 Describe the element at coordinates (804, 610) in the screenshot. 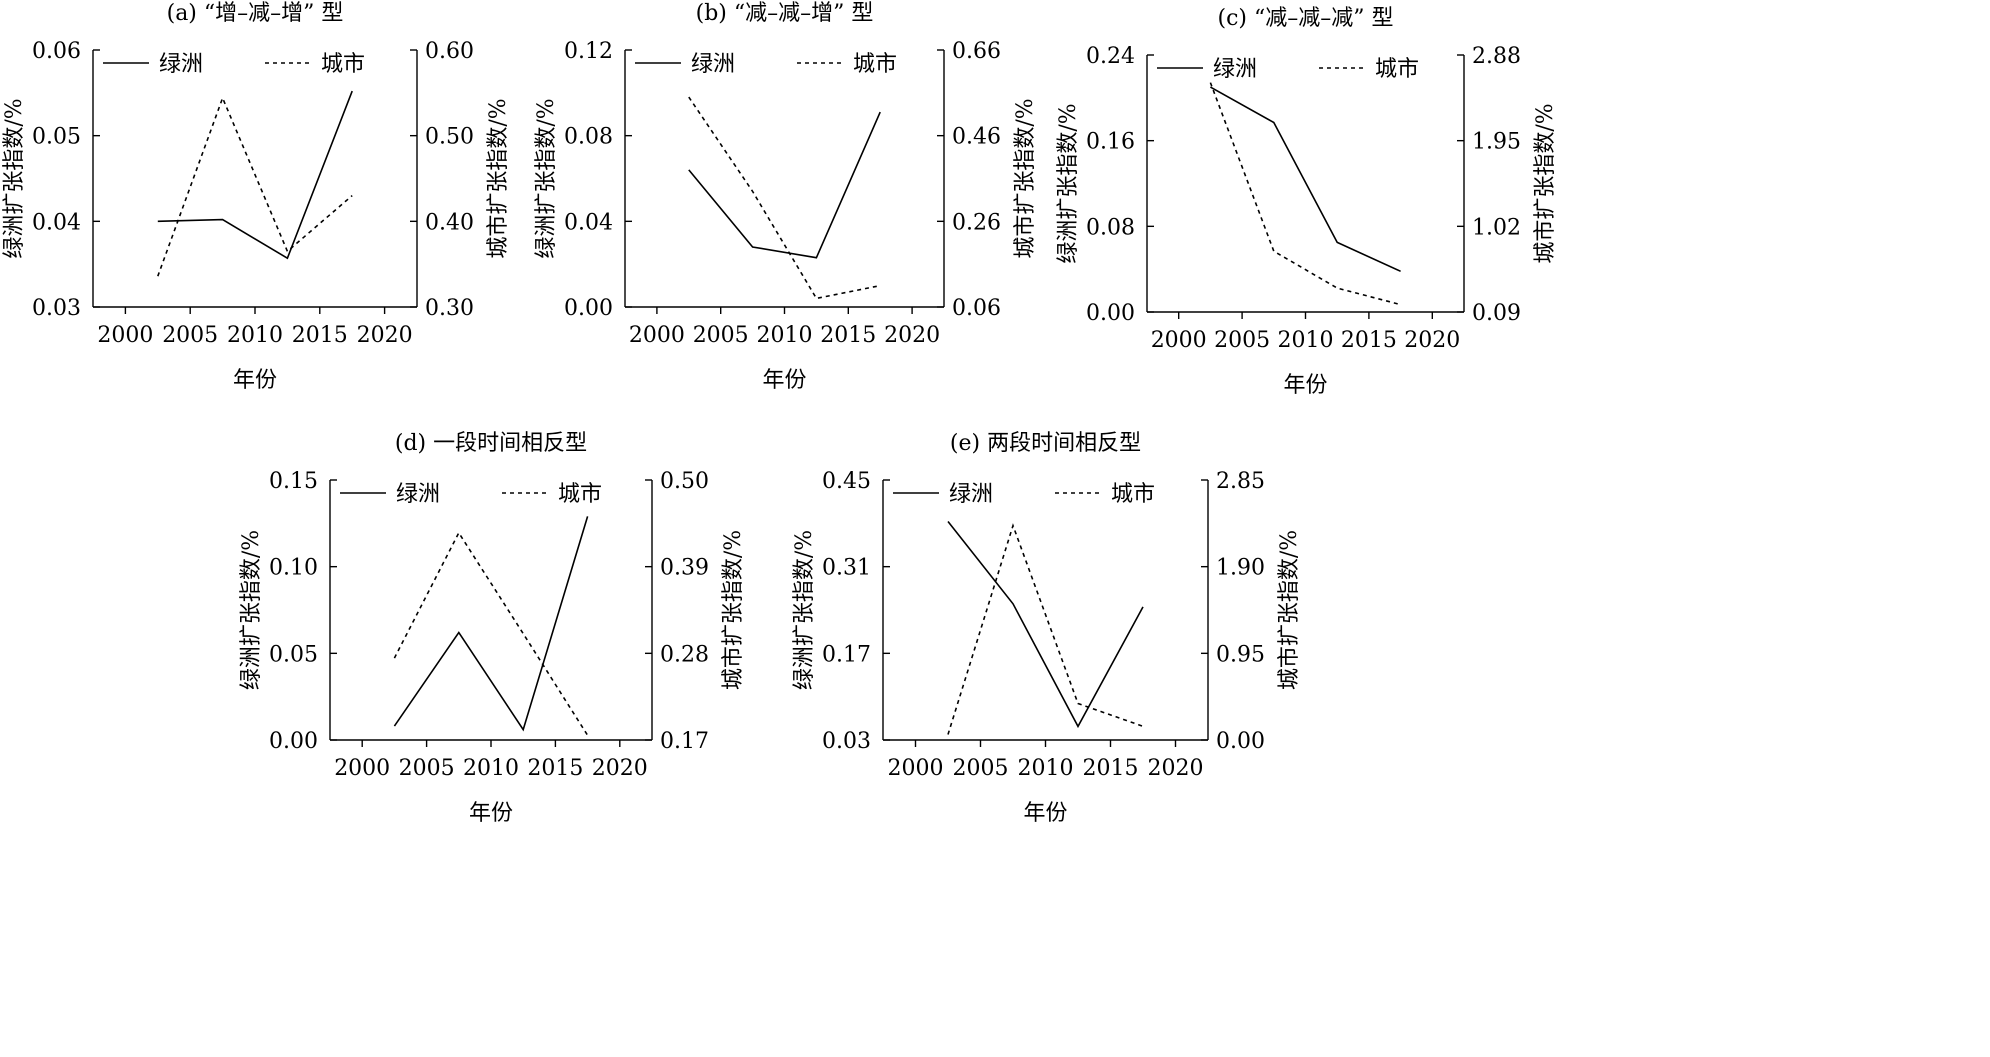

I see `chart-e-y-axis-title: 绿洲扩张指数/%` at that location.